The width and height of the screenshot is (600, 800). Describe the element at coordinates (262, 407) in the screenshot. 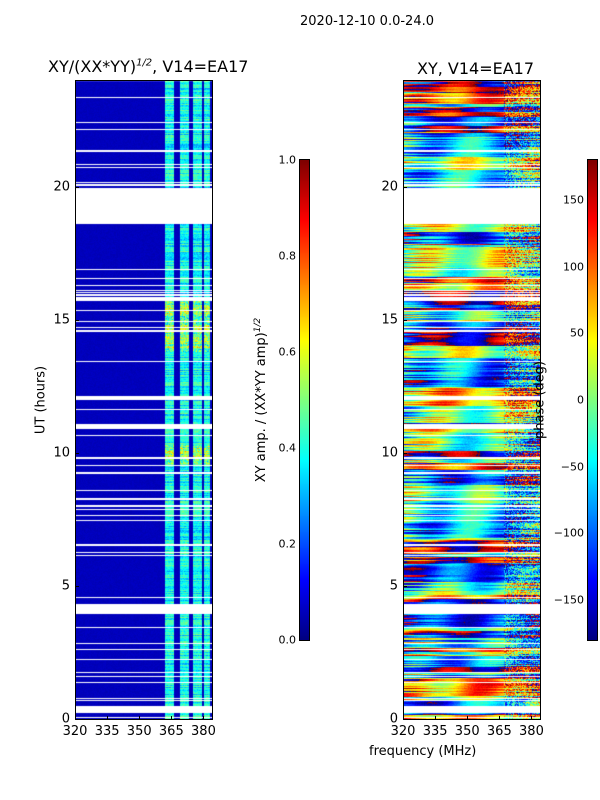

I see `colorbar1-label-main: XY amp. / (XX*YY amp)` at that location.